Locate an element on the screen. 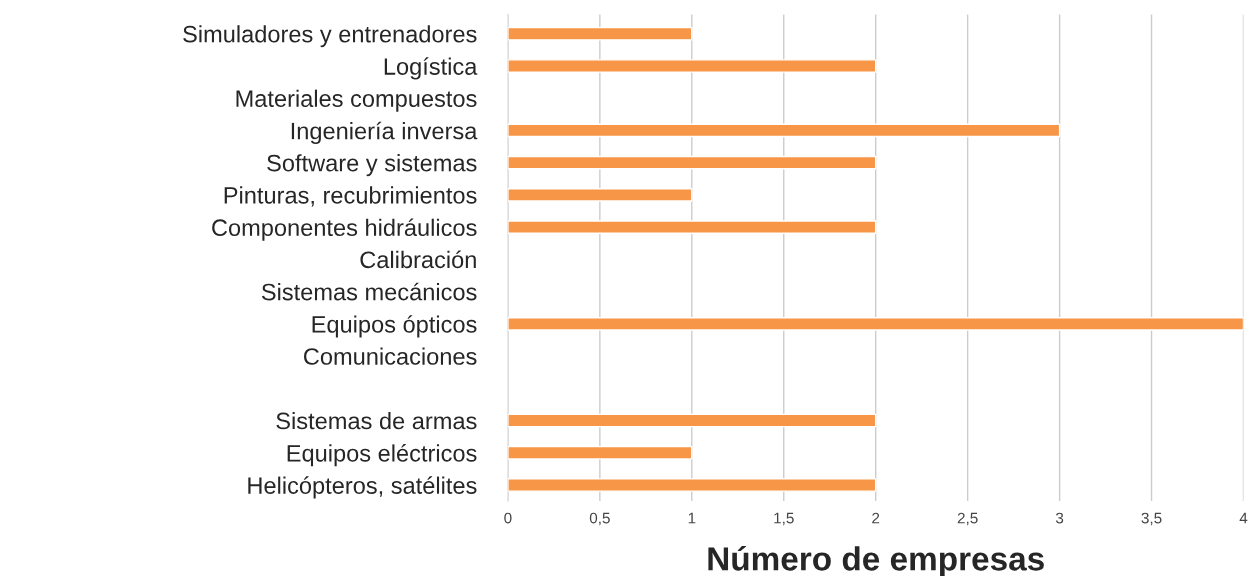 This screenshot has width=1251, height=576. y-tick-label: Materiales compuestos is located at coordinates (356, 100).